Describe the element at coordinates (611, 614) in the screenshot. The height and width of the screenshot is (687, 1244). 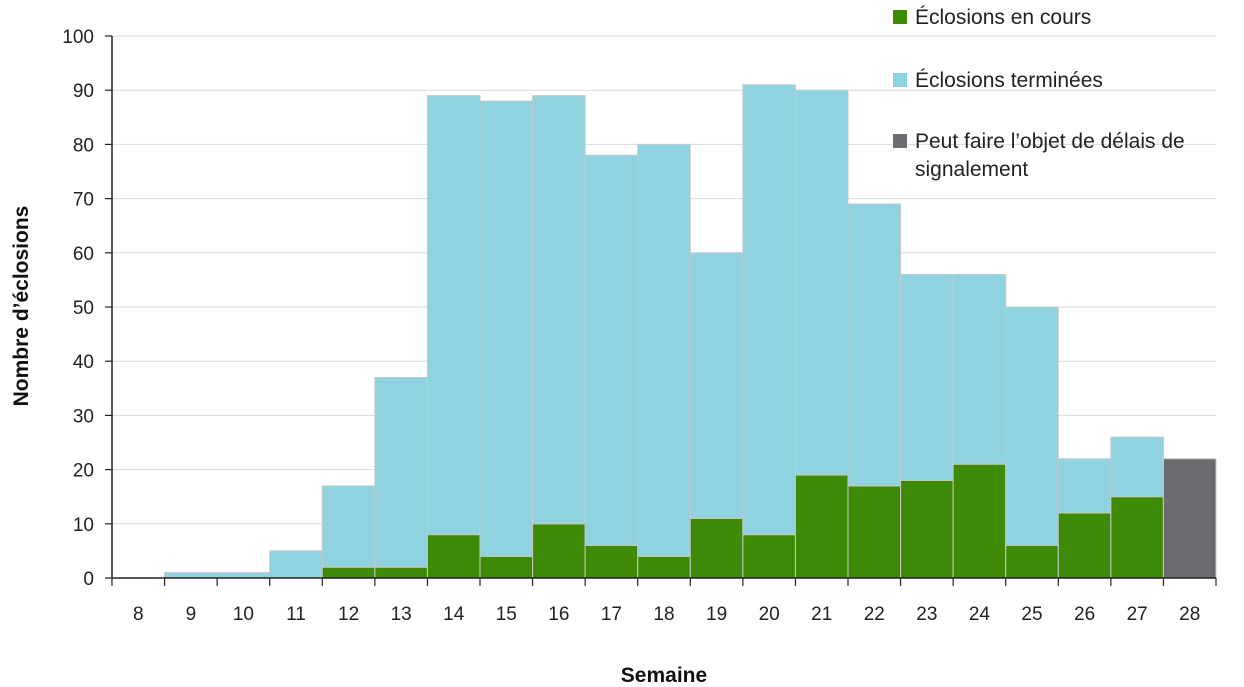
I see `x-tick-label: 17` at that location.